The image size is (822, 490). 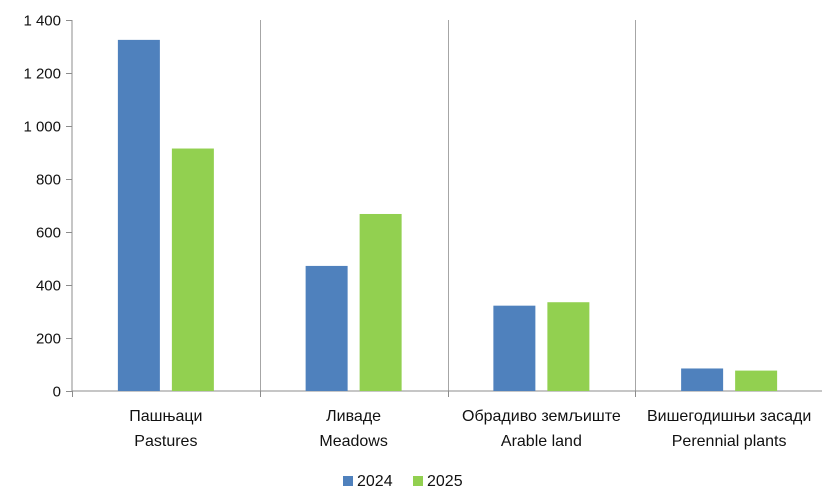 I want to click on x-category-label: Обрадиво земљиште, so click(x=541, y=416).